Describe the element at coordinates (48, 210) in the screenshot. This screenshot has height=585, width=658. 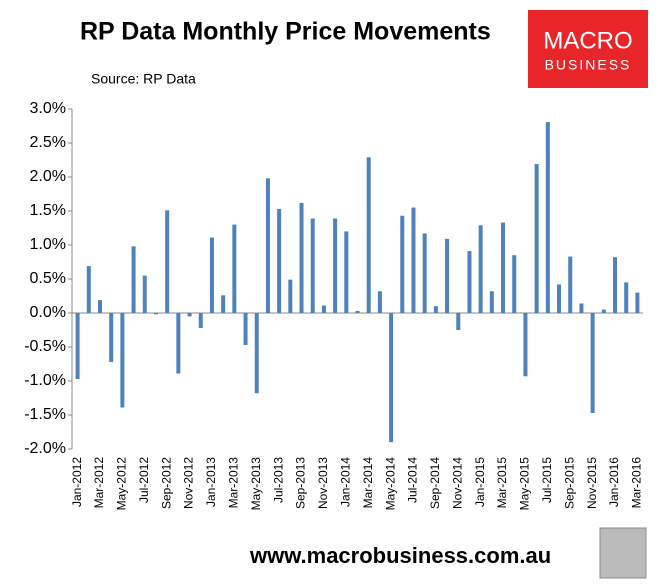
I see `y-tick-label: 1.5%` at that location.